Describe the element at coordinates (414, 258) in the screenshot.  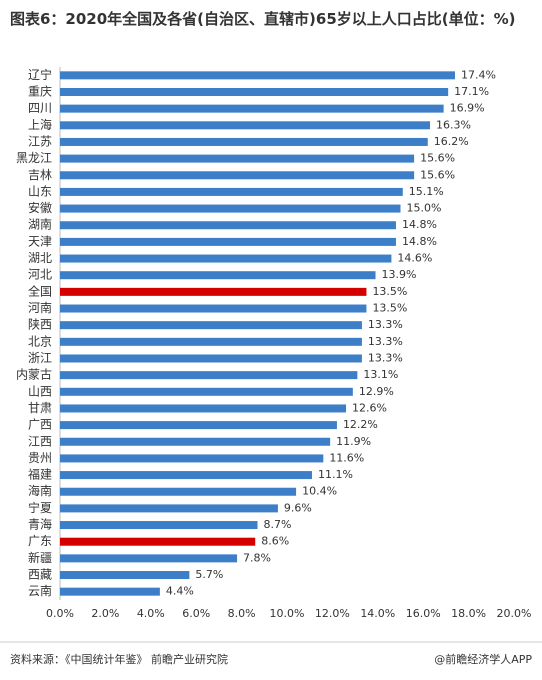
I see `value-label: 14.6%` at that location.